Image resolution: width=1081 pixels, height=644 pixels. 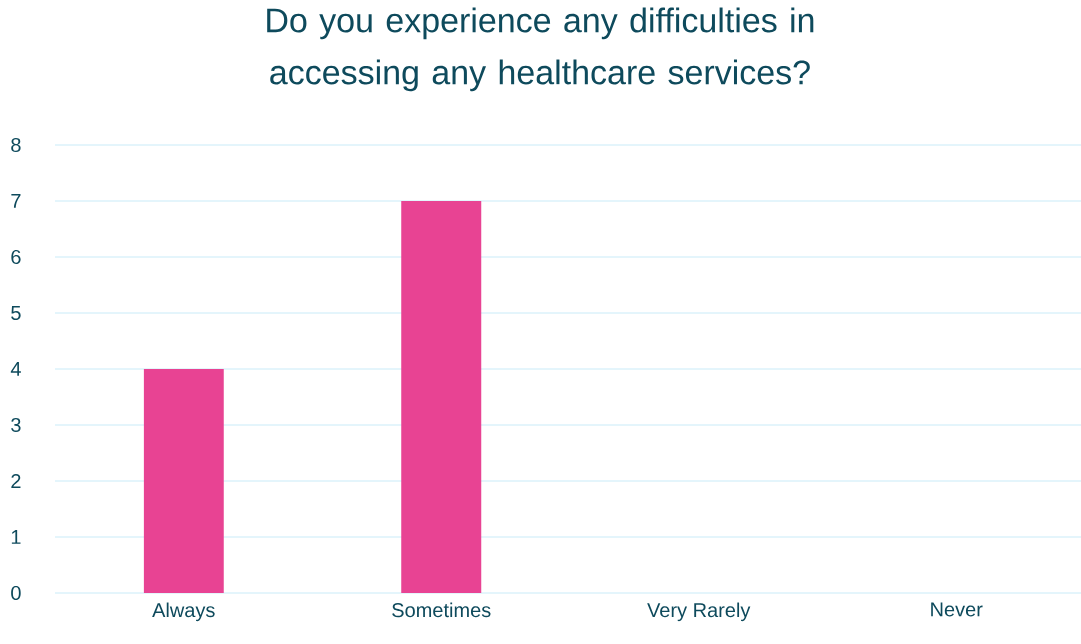 What do you see at coordinates (957, 609) in the screenshot?
I see `x-tick-label: Never` at bounding box center [957, 609].